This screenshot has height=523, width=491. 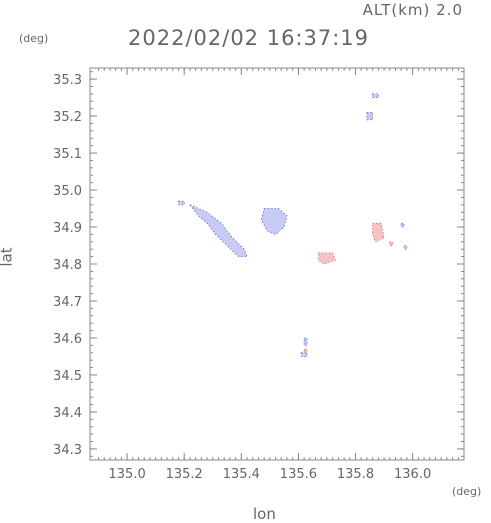 What do you see at coordinates (34, 38) in the screenshot?
I see `y-unit-label: (deg)` at bounding box center [34, 38].